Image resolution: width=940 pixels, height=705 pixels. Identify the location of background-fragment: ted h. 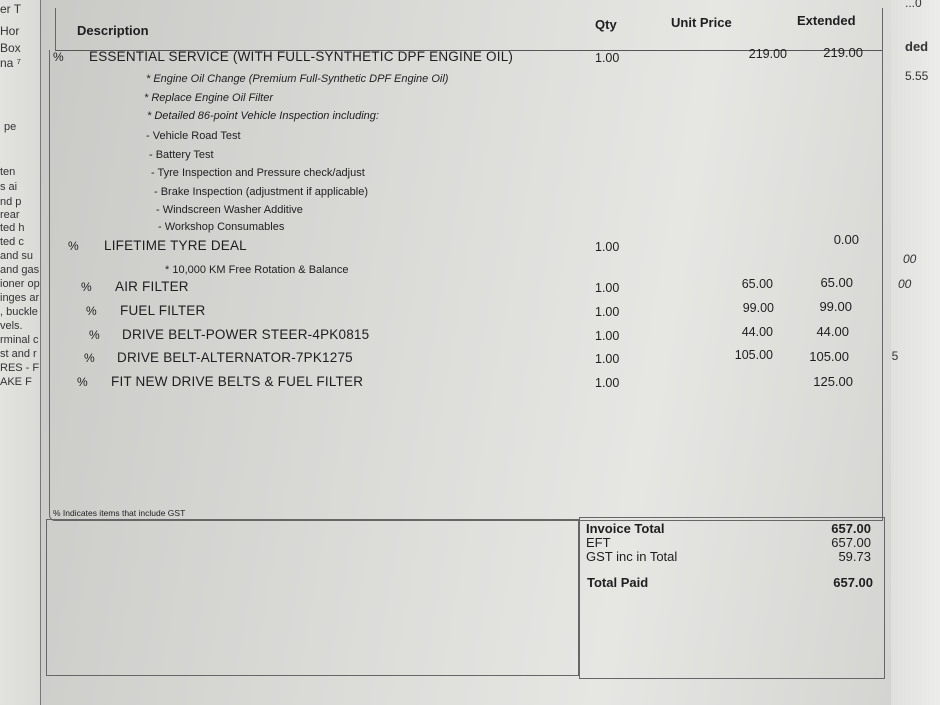
(12, 228).